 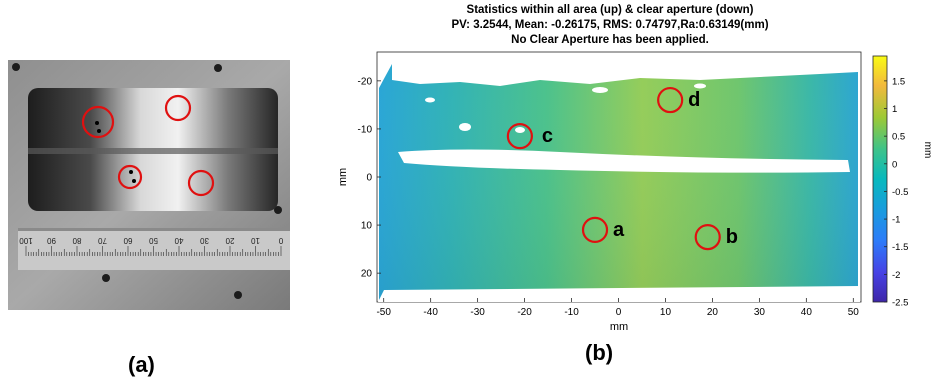 What do you see at coordinates (619, 230) in the screenshot?
I see `marker-a-label: a` at bounding box center [619, 230].